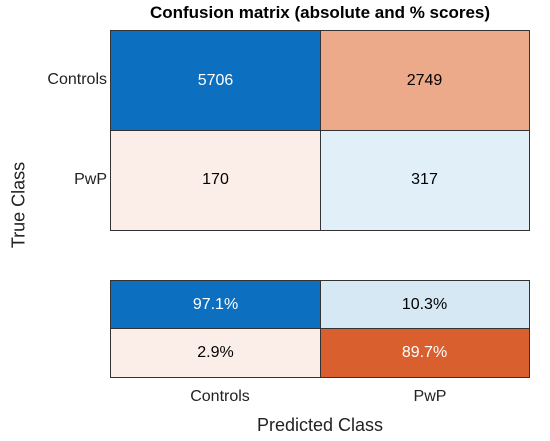 The image size is (550, 441). Describe the element at coordinates (77, 79) in the screenshot. I see `row-label-controls: Controls` at that location.